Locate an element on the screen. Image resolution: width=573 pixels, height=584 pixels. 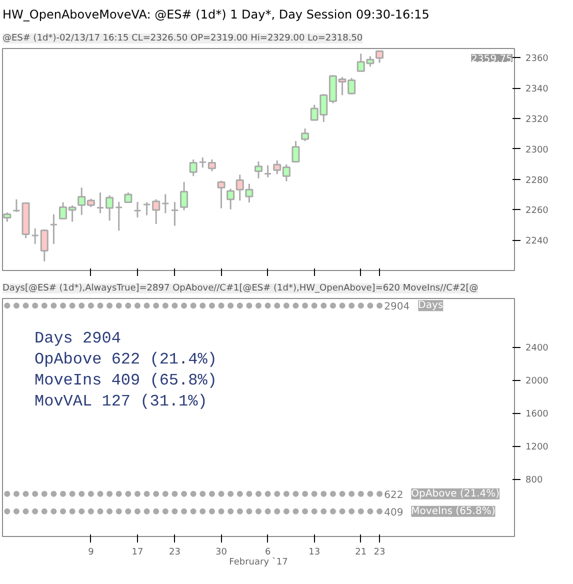
y-tick-label: 2400 is located at coordinates (537, 349).